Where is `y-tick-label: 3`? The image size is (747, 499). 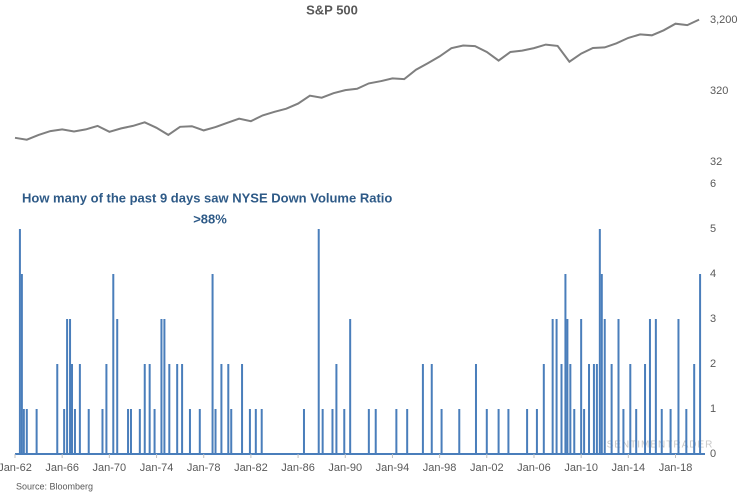 y-tick-label: 3 is located at coordinates (713, 319).